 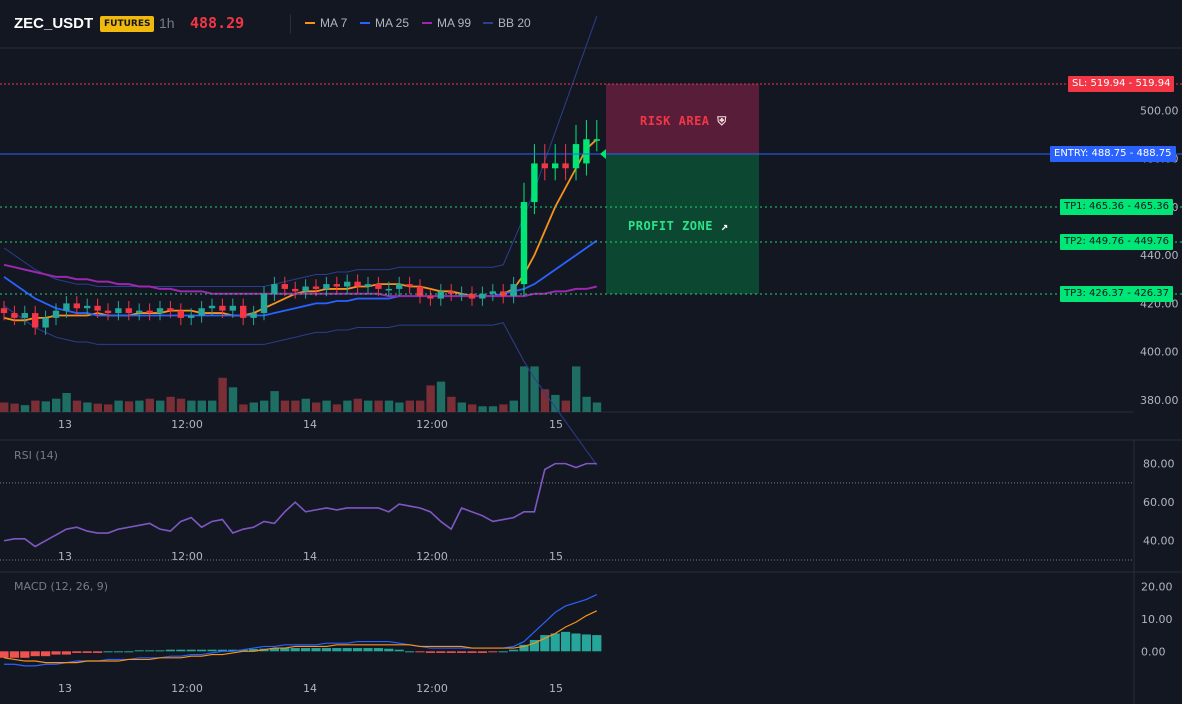 What do you see at coordinates (432, 424) in the screenshot?
I see `time-tick-label: 12:00` at bounding box center [432, 424].